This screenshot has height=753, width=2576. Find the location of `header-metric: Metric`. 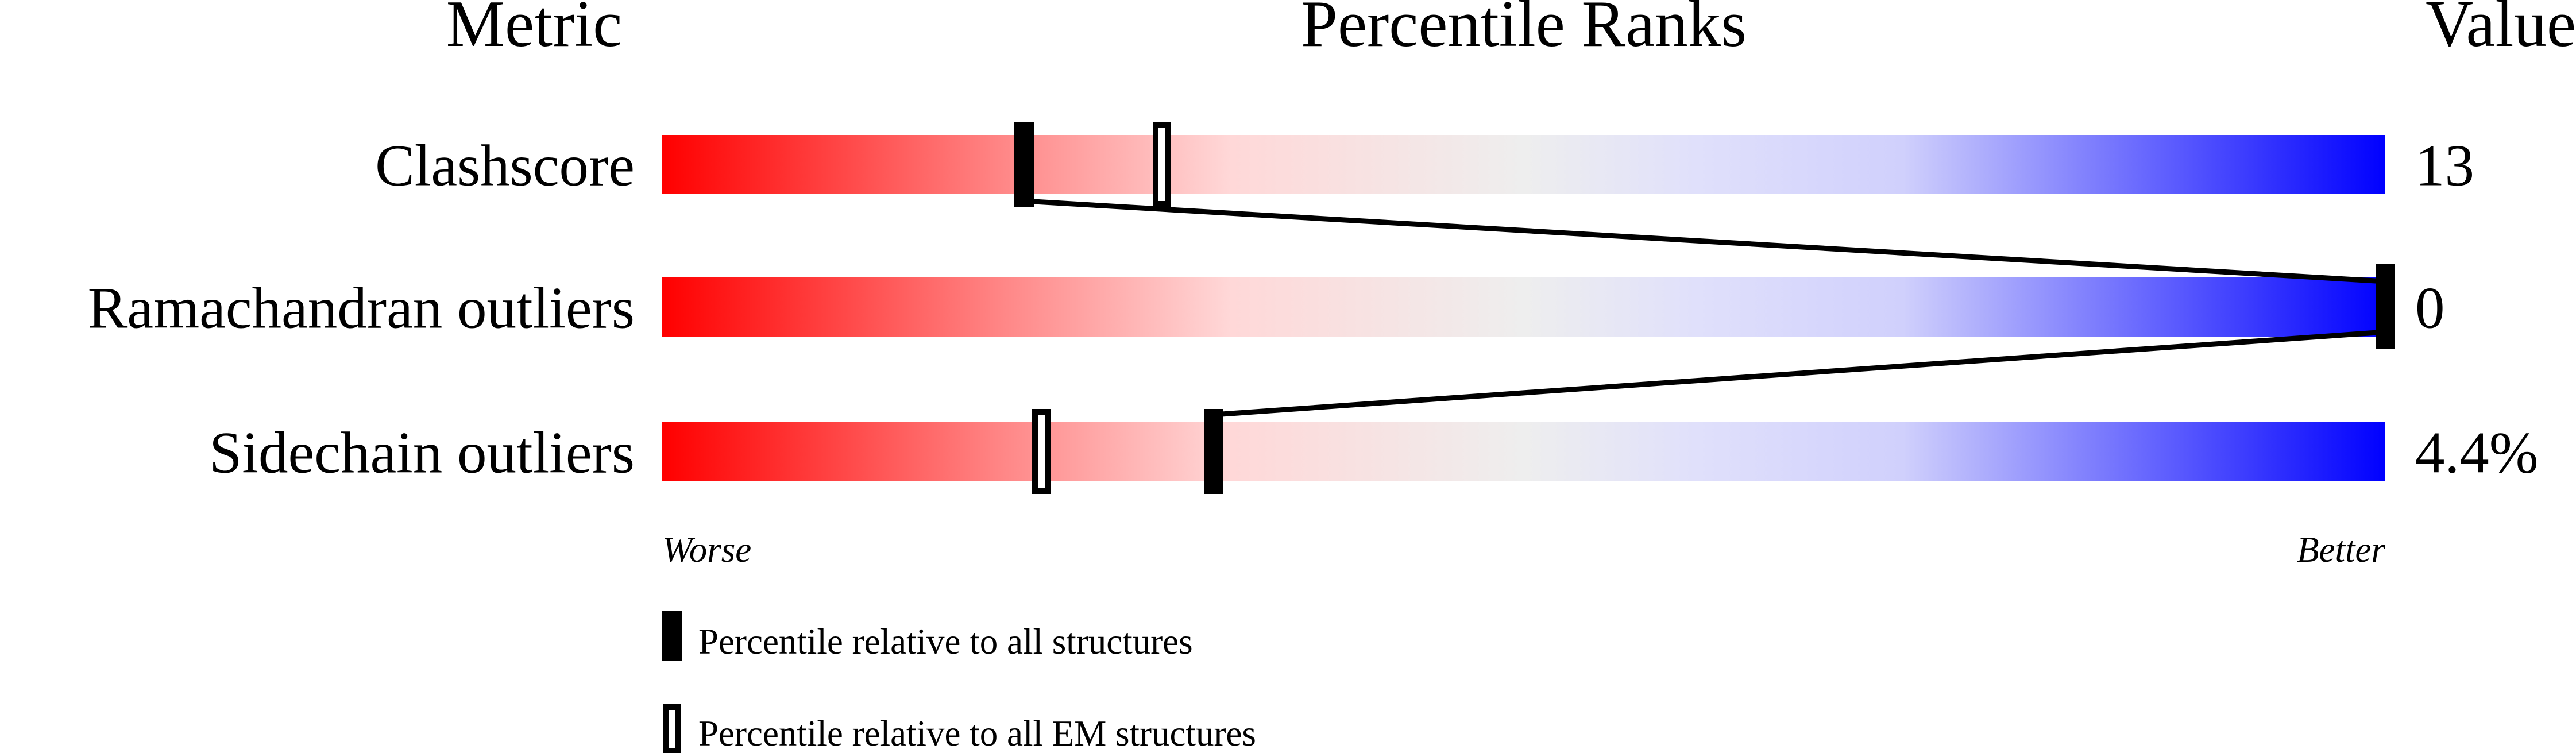

header-metric: Metric is located at coordinates (534, 30).